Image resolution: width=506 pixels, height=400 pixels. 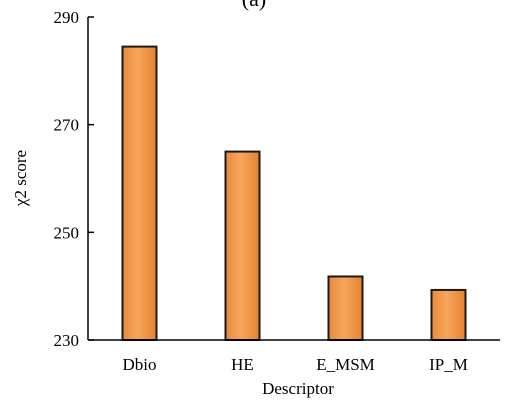 What do you see at coordinates (448, 314) in the screenshot?
I see `bar-ip-m` at bounding box center [448, 314].